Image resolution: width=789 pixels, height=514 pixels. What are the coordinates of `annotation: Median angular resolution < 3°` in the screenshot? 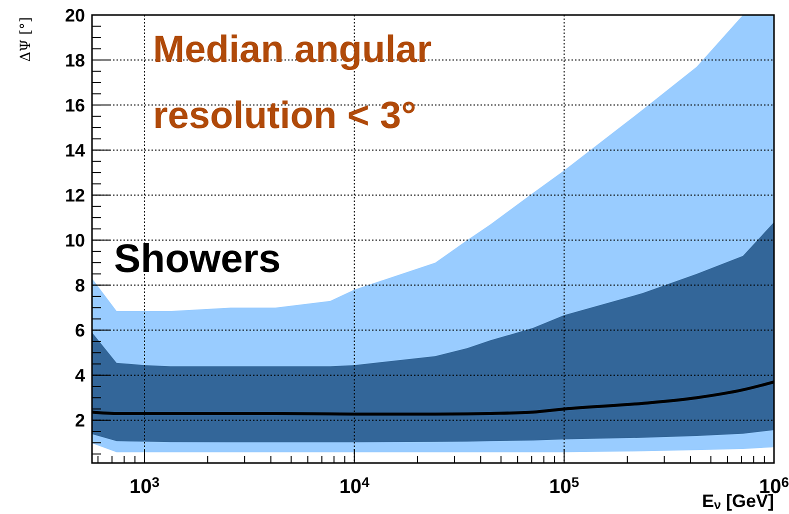 It's located at (292, 83).